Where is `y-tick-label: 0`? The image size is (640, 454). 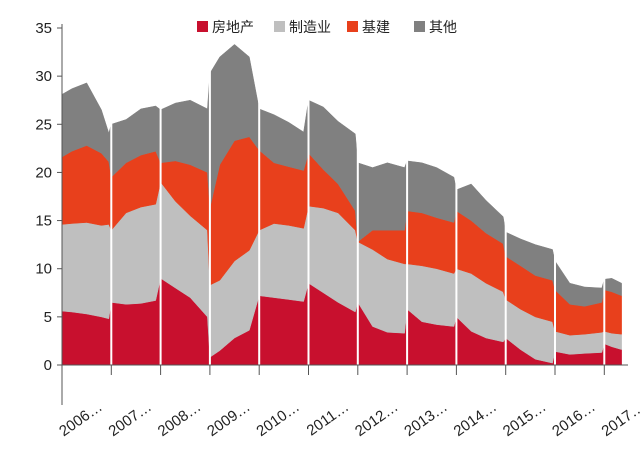
y-tick-label: 0 is located at coordinates (48, 365).